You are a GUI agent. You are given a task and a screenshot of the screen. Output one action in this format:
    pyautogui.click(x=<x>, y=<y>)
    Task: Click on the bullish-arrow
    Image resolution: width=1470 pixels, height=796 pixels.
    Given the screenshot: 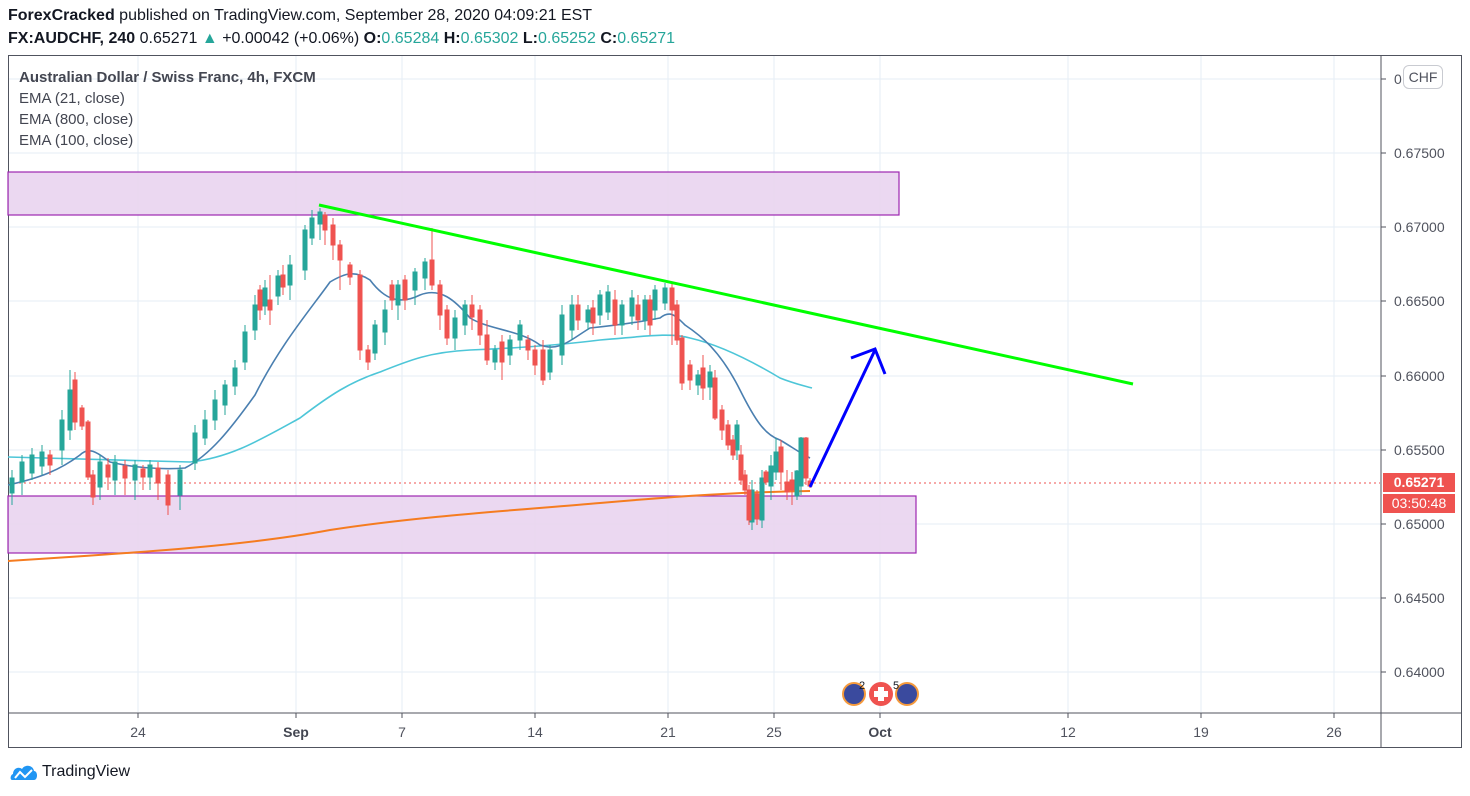 What is the action you would take?
    pyautogui.click(x=847, y=417)
    